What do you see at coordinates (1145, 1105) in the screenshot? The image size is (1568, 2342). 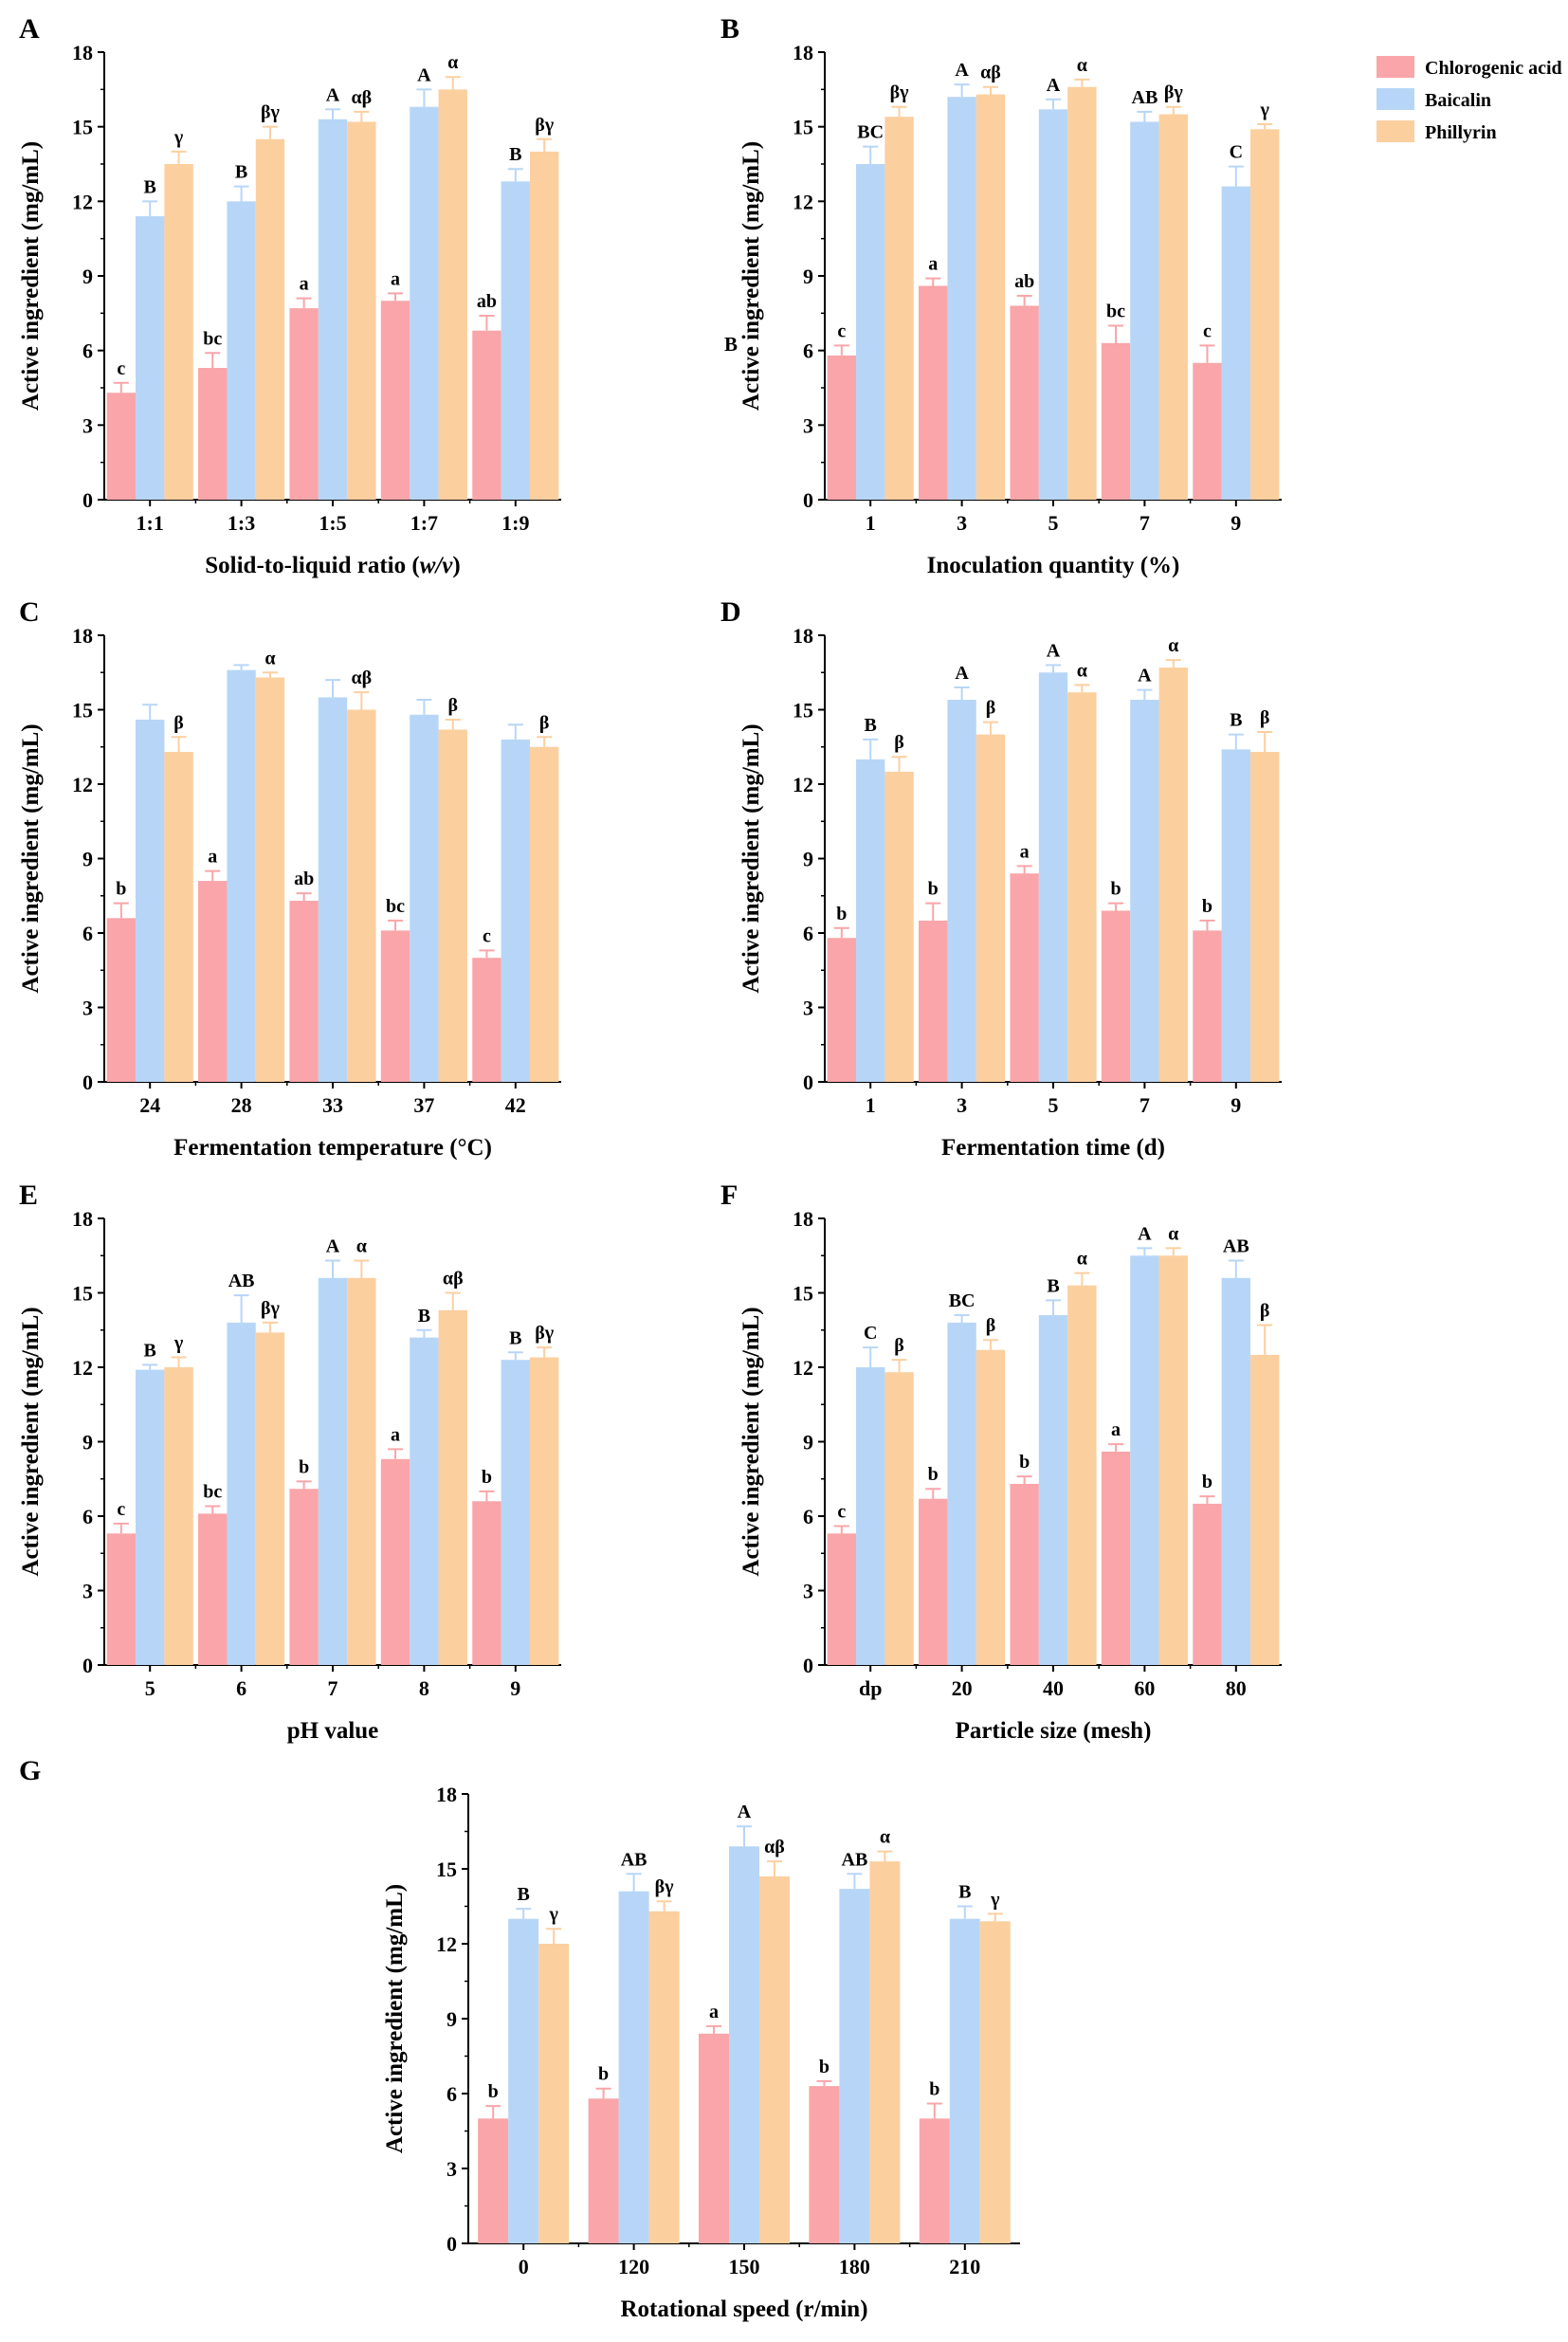 I see `x-tick-label: 7` at bounding box center [1145, 1105].